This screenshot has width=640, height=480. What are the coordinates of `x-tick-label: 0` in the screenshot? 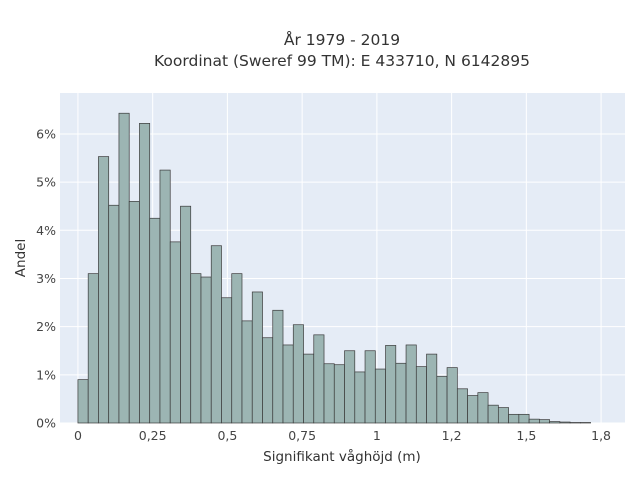 It's located at (78, 435).